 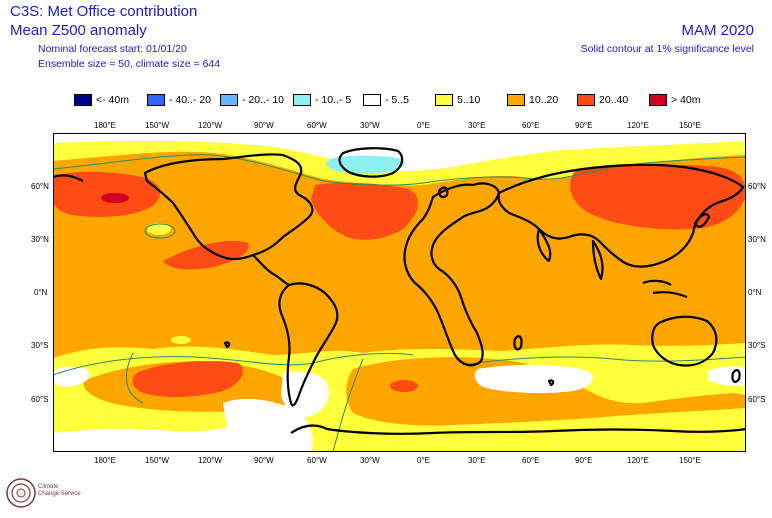 I want to click on logo-line-climate: Climate, so click(x=48, y=487).